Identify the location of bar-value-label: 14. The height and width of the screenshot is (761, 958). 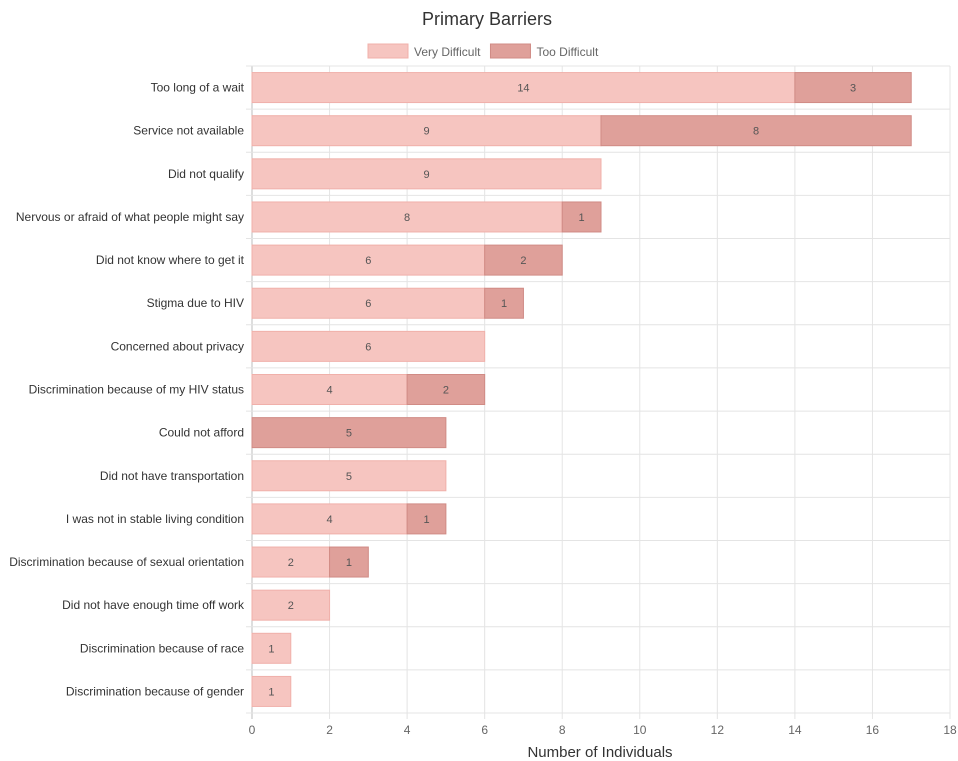
(523, 89).